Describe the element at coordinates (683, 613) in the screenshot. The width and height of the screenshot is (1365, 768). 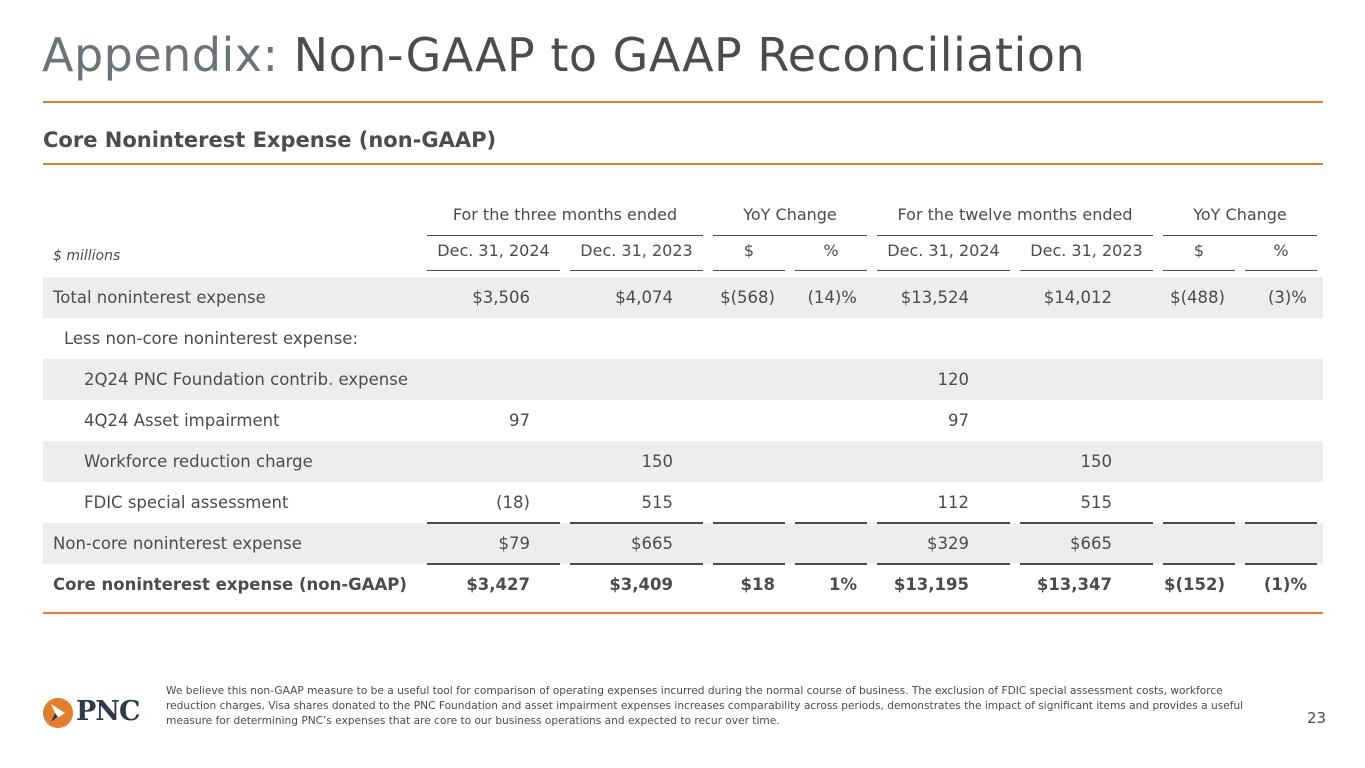
I see `table-bottom-rule` at that location.